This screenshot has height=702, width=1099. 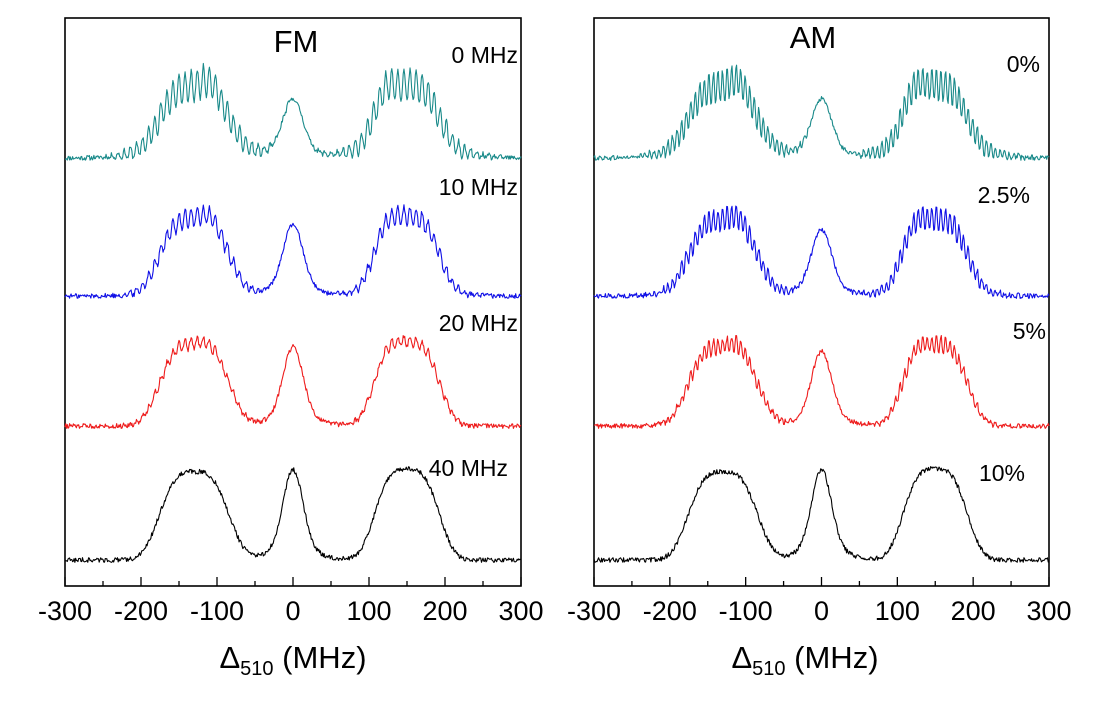 I want to click on am-x-tick-label: -100, so click(x=746, y=611).